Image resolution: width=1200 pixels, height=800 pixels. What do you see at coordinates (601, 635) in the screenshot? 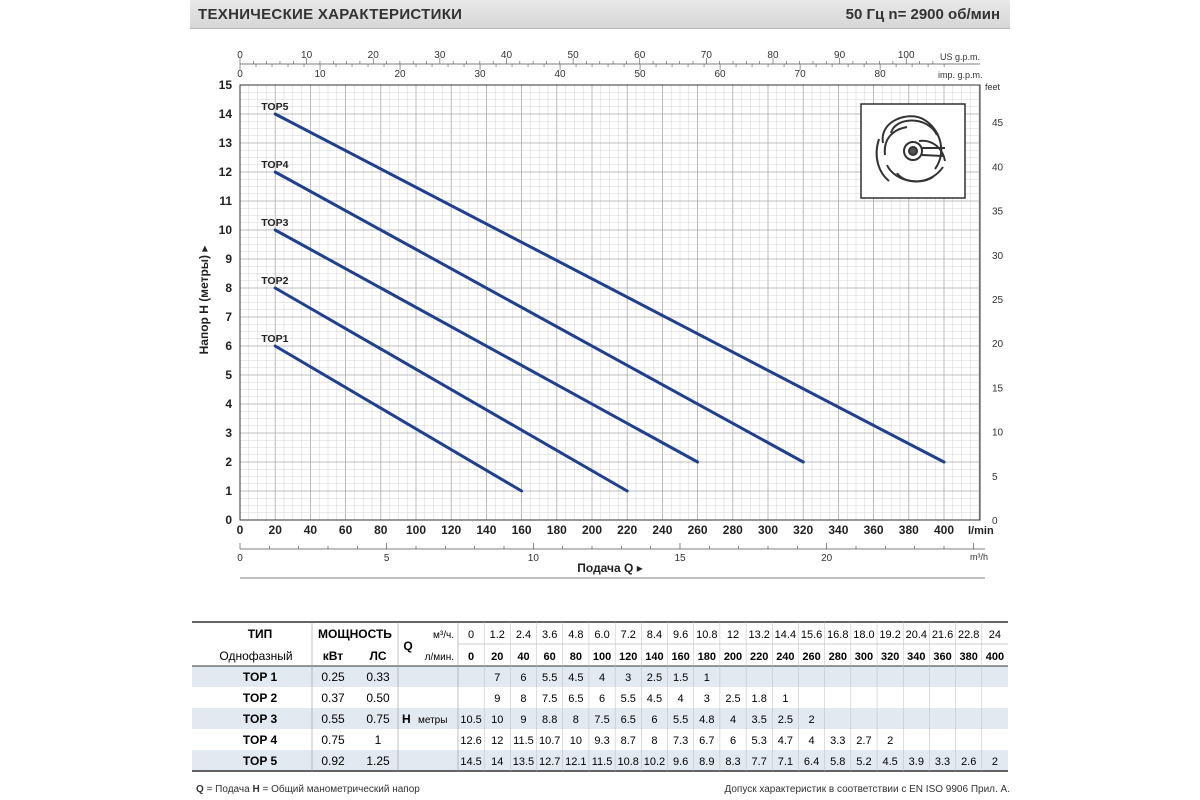
I see `table-q-m3h-cell: 6.0` at bounding box center [601, 635].